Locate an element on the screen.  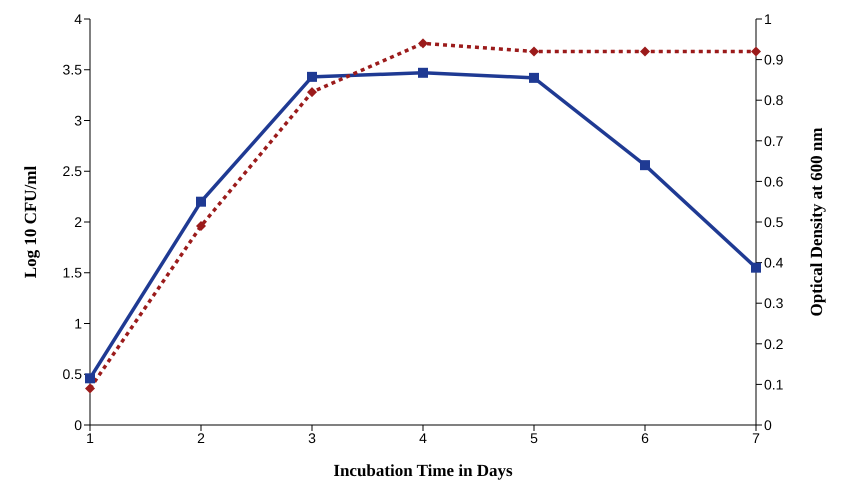
y2-tick-label: 1 is located at coordinates (768, 18).